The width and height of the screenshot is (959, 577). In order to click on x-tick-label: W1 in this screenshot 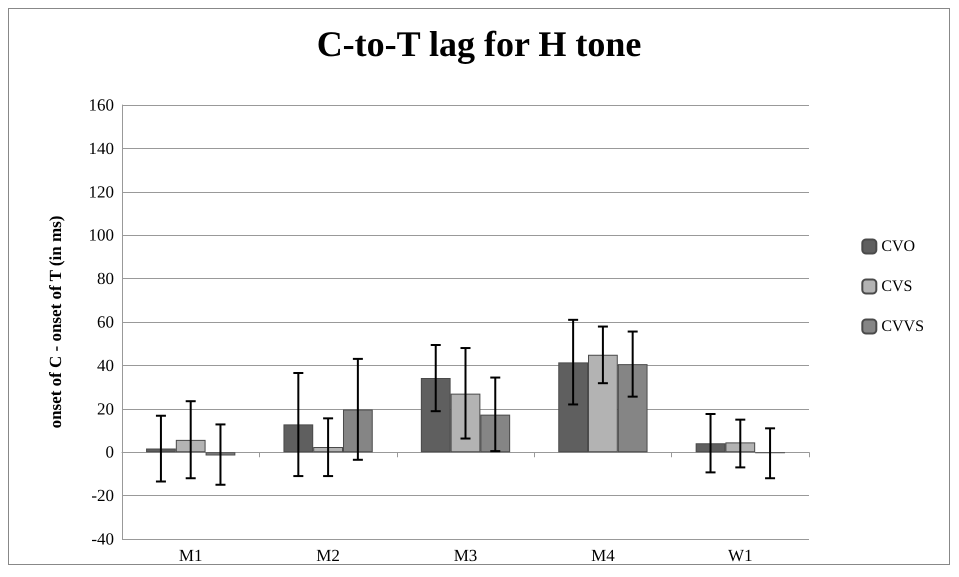, I will do `click(740, 555)`.